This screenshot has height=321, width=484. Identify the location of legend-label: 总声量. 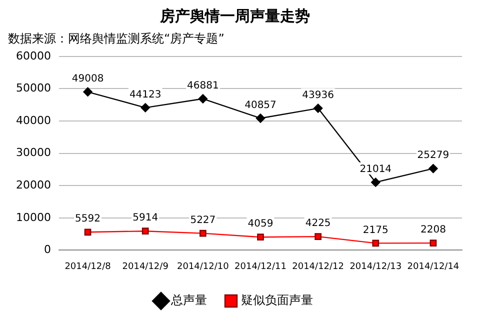
(188, 300).